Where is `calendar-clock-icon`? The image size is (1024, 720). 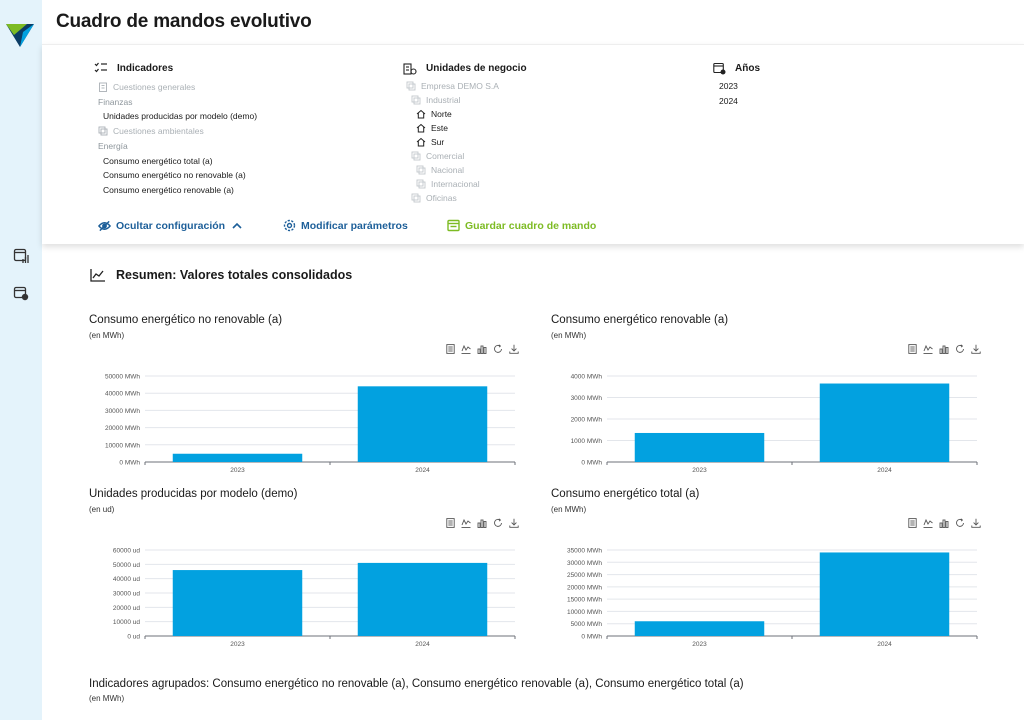 calendar-clock-icon is located at coordinates (21, 293).